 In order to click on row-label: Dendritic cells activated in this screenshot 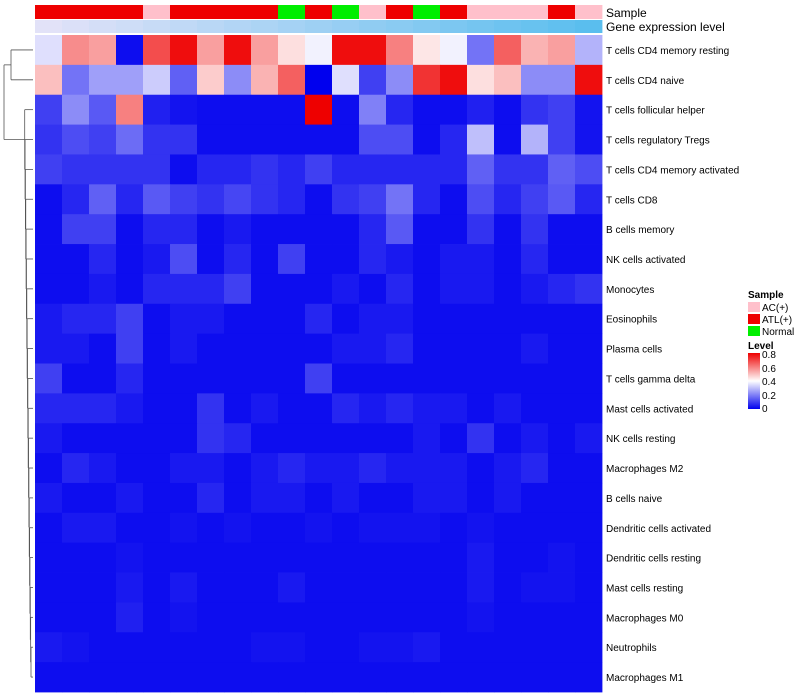, I will do `click(658, 529)`.